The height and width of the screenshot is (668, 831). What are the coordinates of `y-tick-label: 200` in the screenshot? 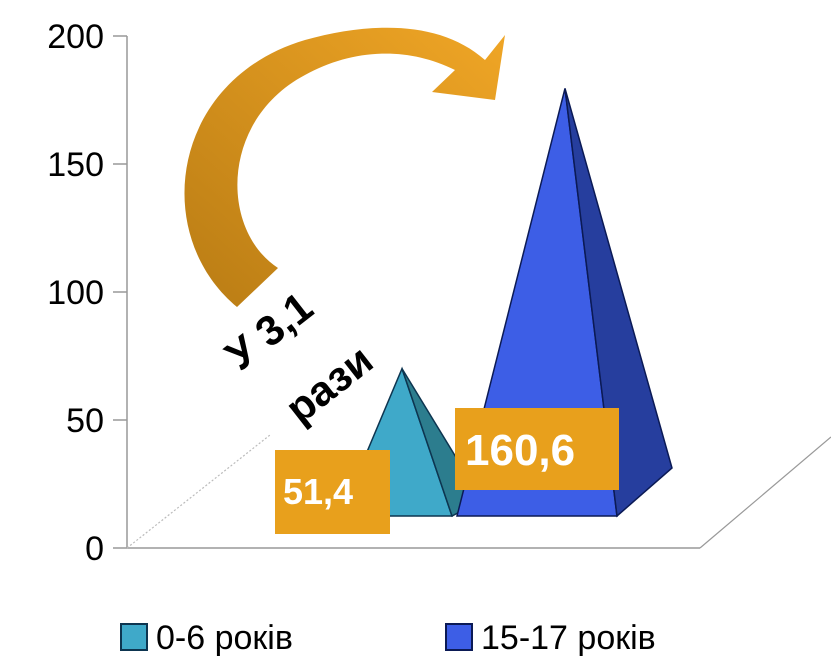 It's located at (75, 37).